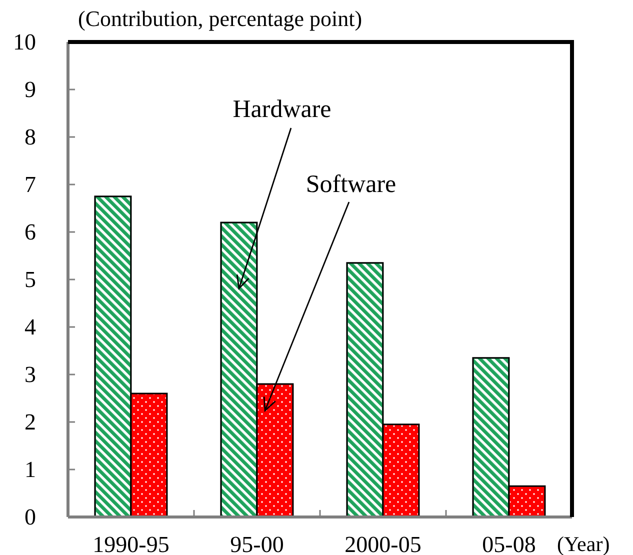  What do you see at coordinates (220, 18) in the screenshot?
I see `y-axis-title: (Contribution, percentage point)` at bounding box center [220, 18].